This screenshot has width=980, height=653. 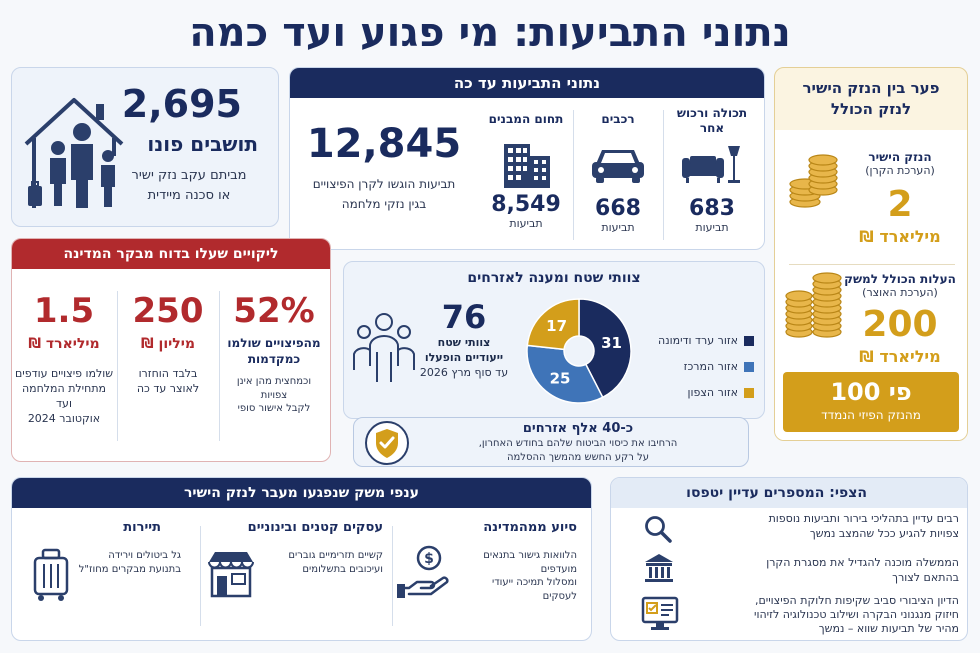 What do you see at coordinates (578, 428) in the screenshot?
I see `insurance-title: כ-40 אלף אזרחים` at bounding box center [578, 428].